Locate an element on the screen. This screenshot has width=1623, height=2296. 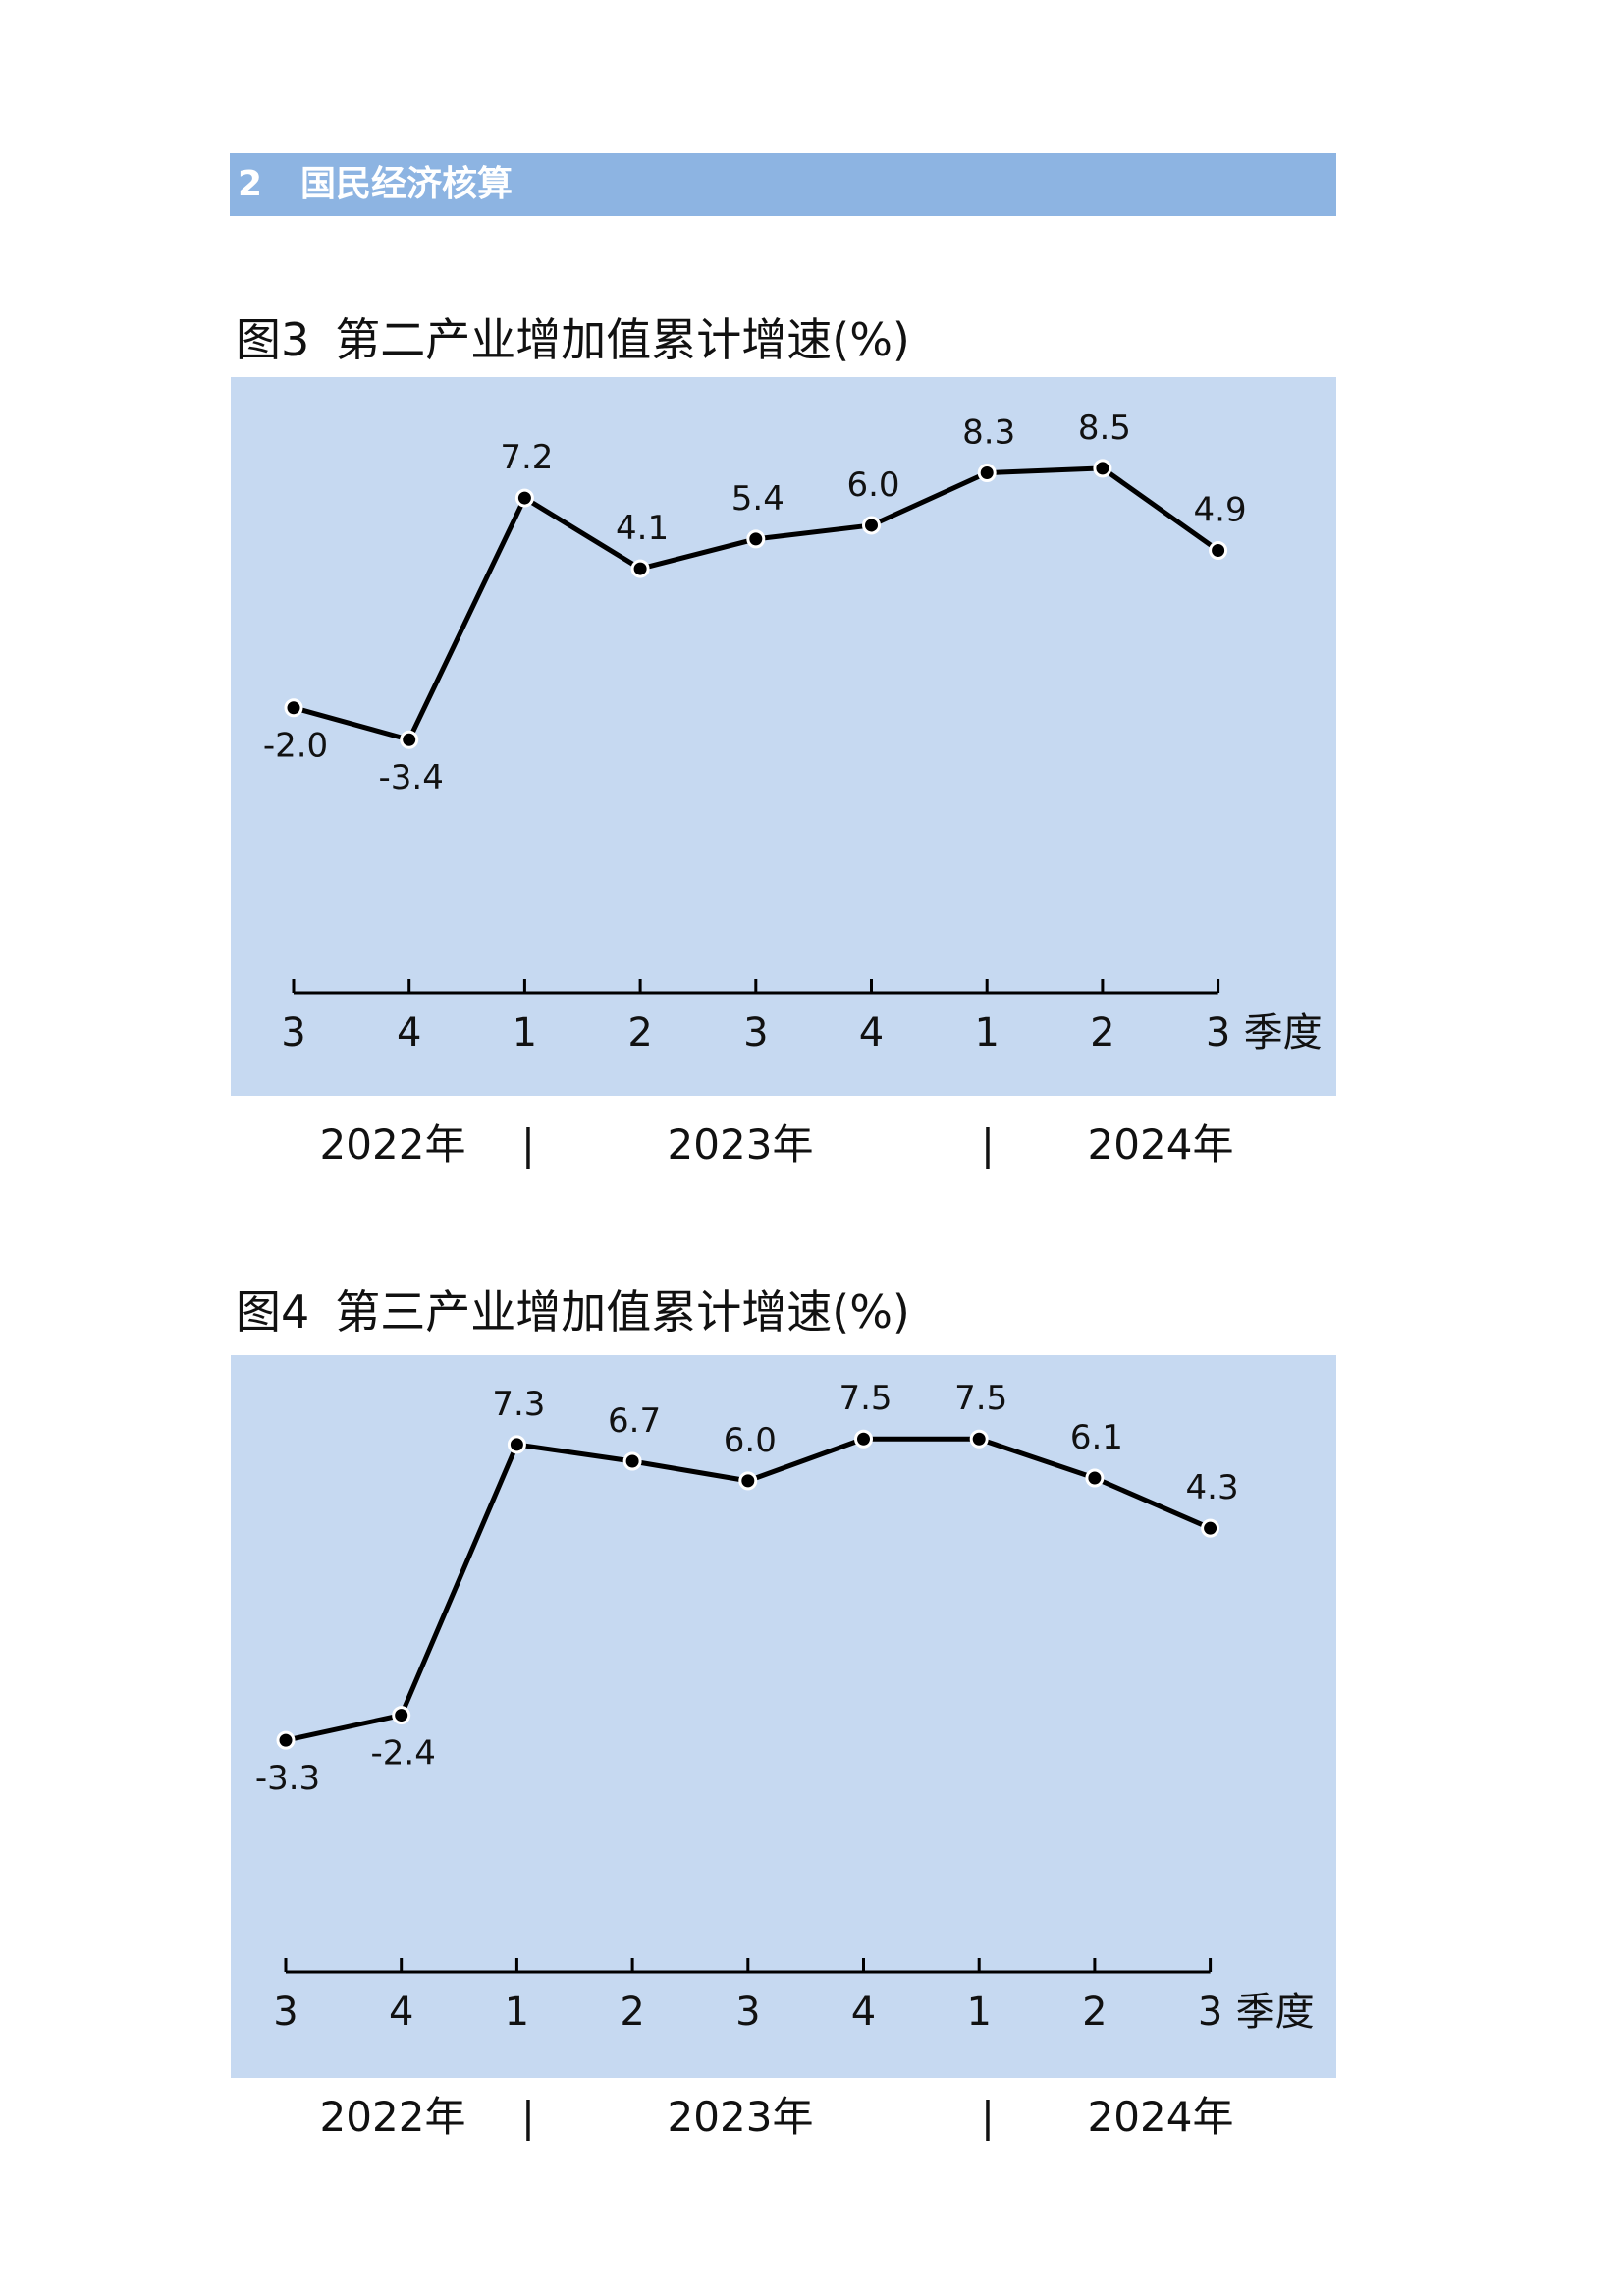
figure-4-label: 图4 is located at coordinates (273, 1312).